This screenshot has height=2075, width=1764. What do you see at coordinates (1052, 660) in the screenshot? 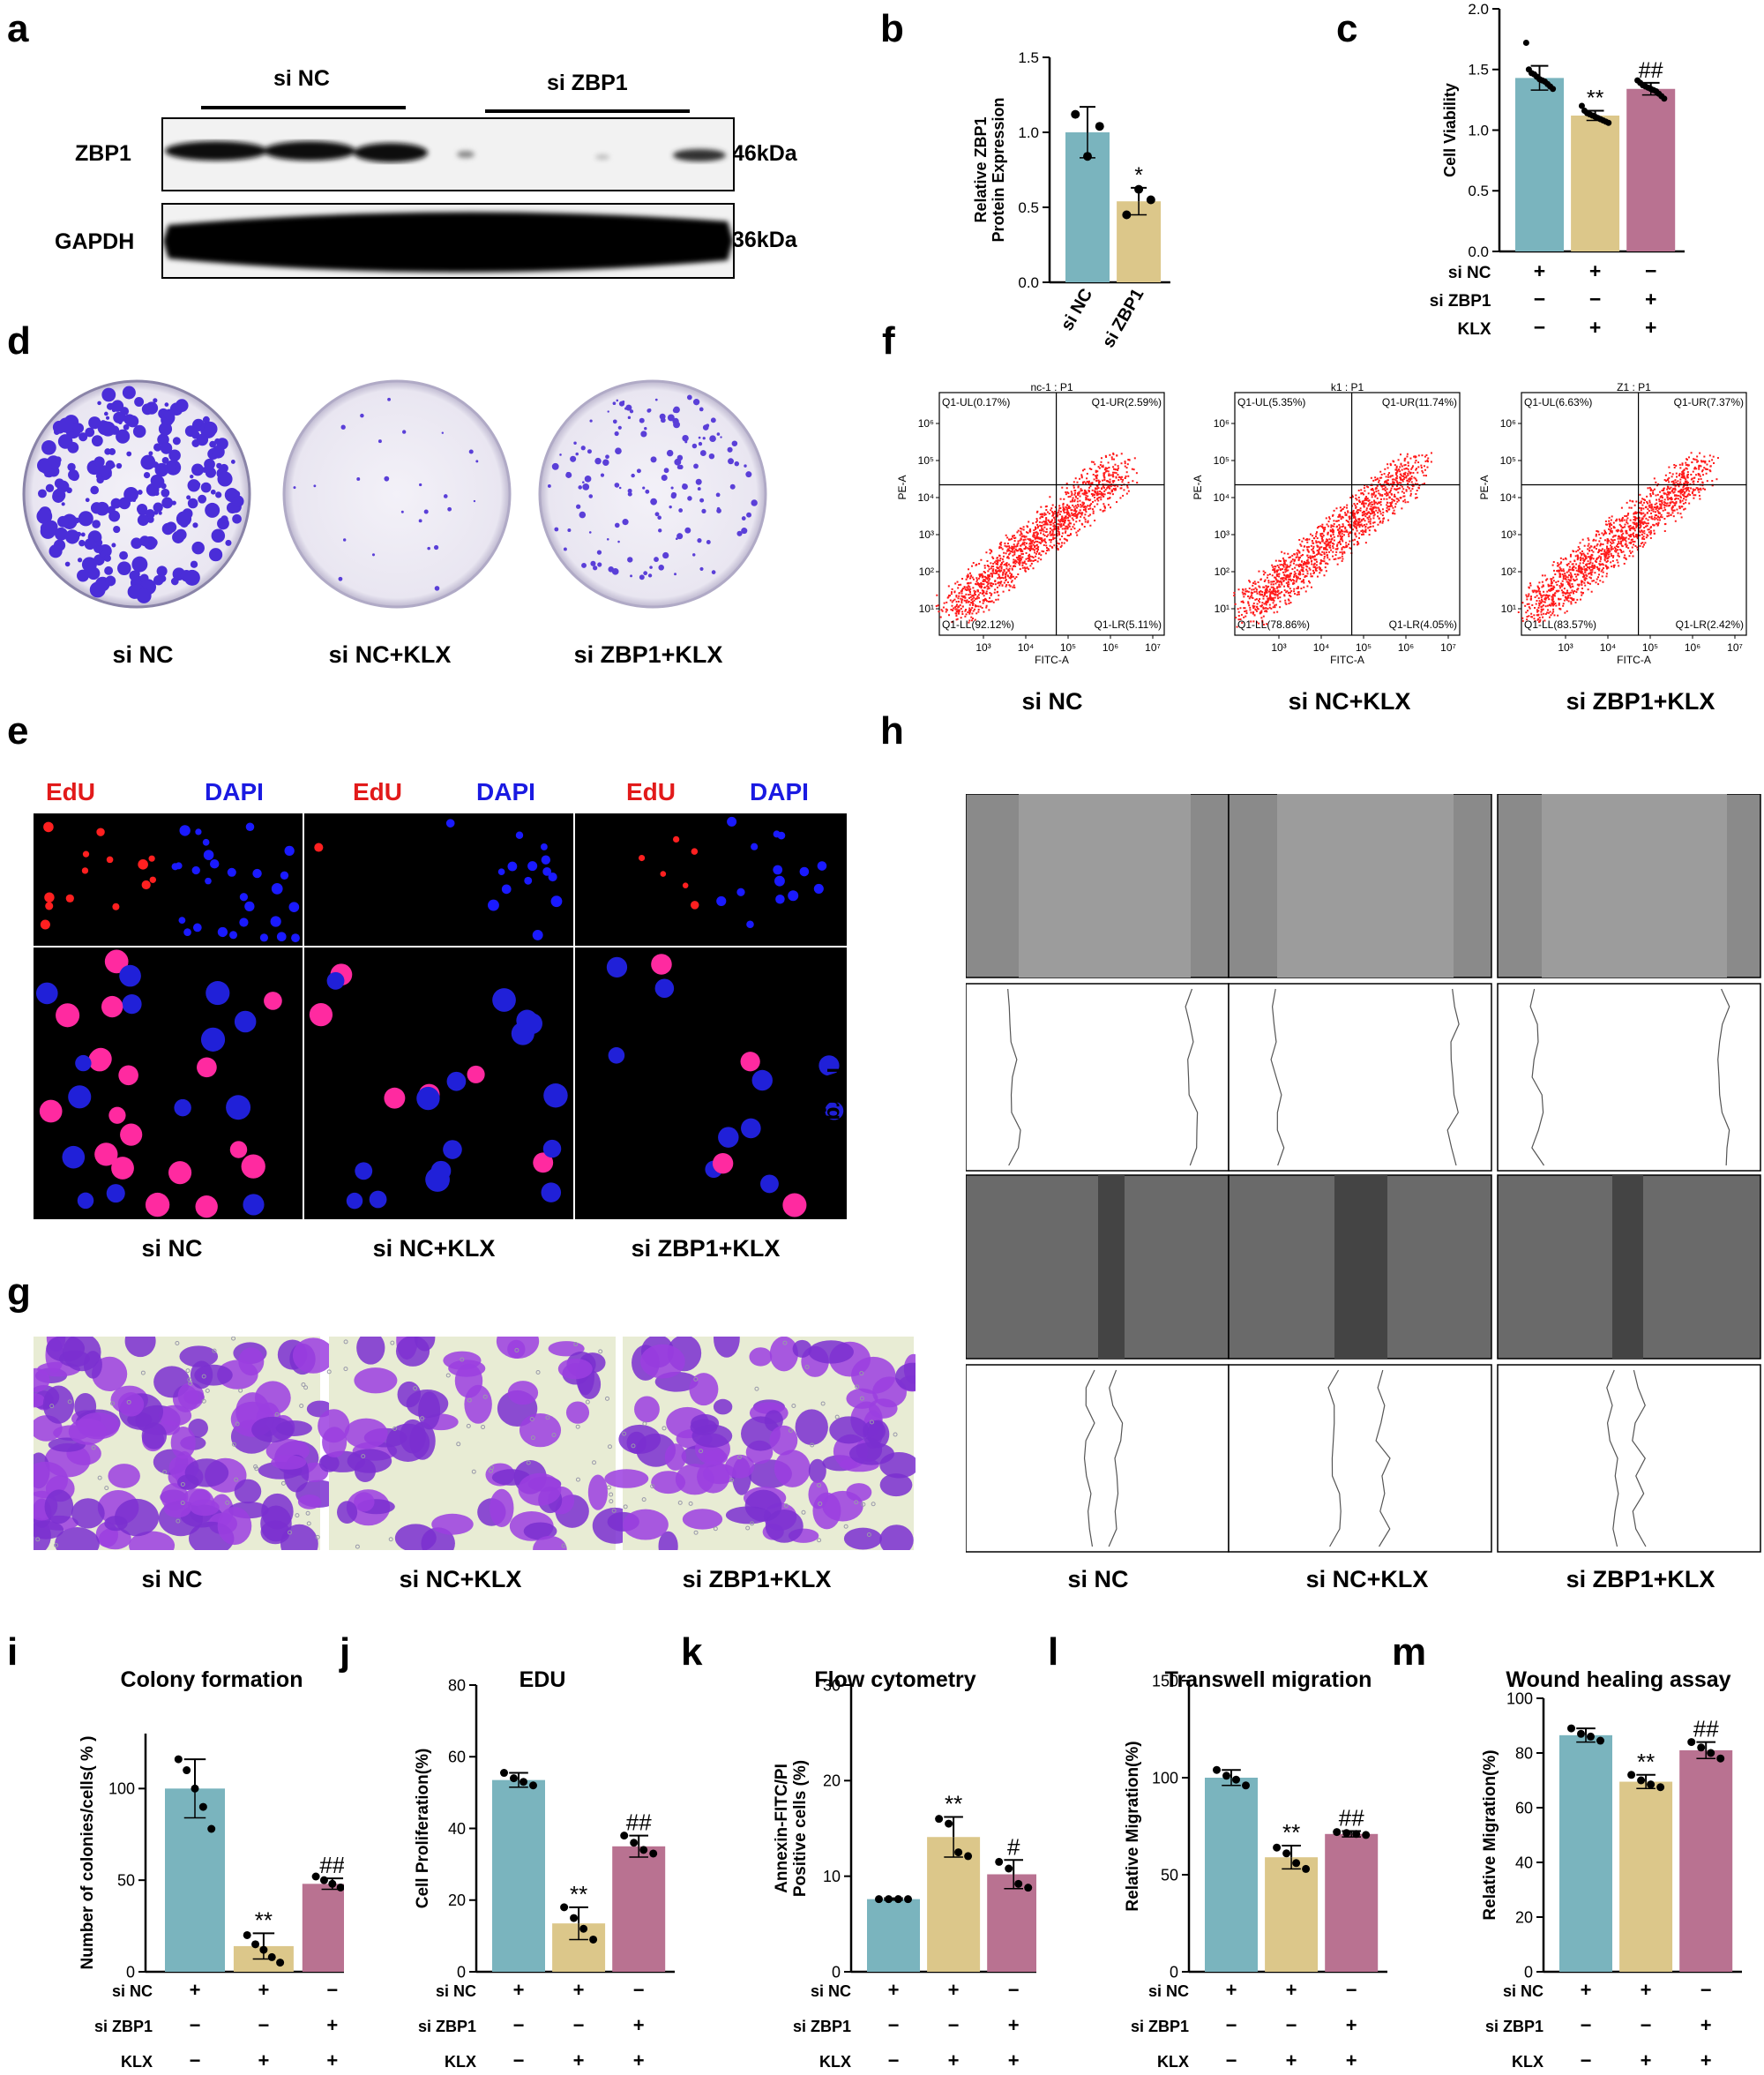
I see `flow-xlabel: FITC-A` at bounding box center [1052, 660].